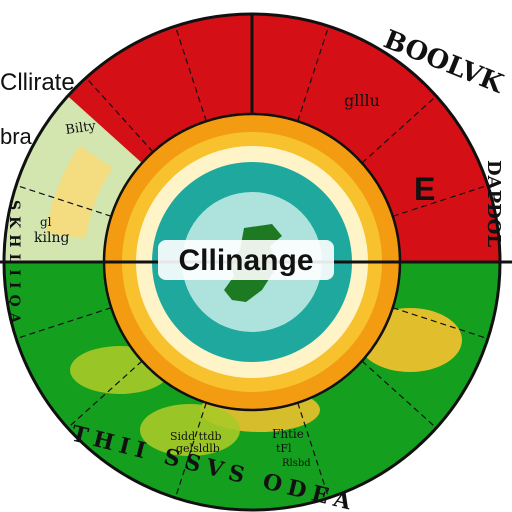  I want to click on segment-label-bottom-left-2: gelsldlb, so click(198, 448).